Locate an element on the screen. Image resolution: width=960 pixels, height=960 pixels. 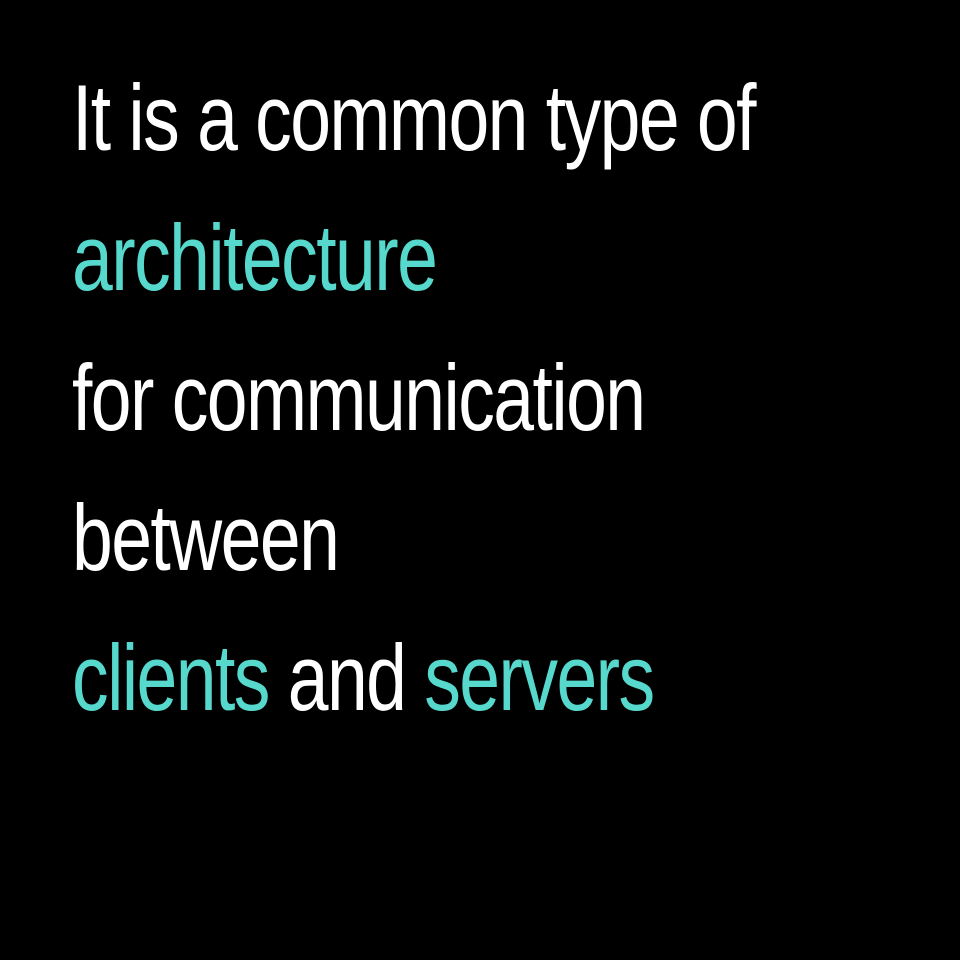
connector-text: and is located at coordinates (346, 677).